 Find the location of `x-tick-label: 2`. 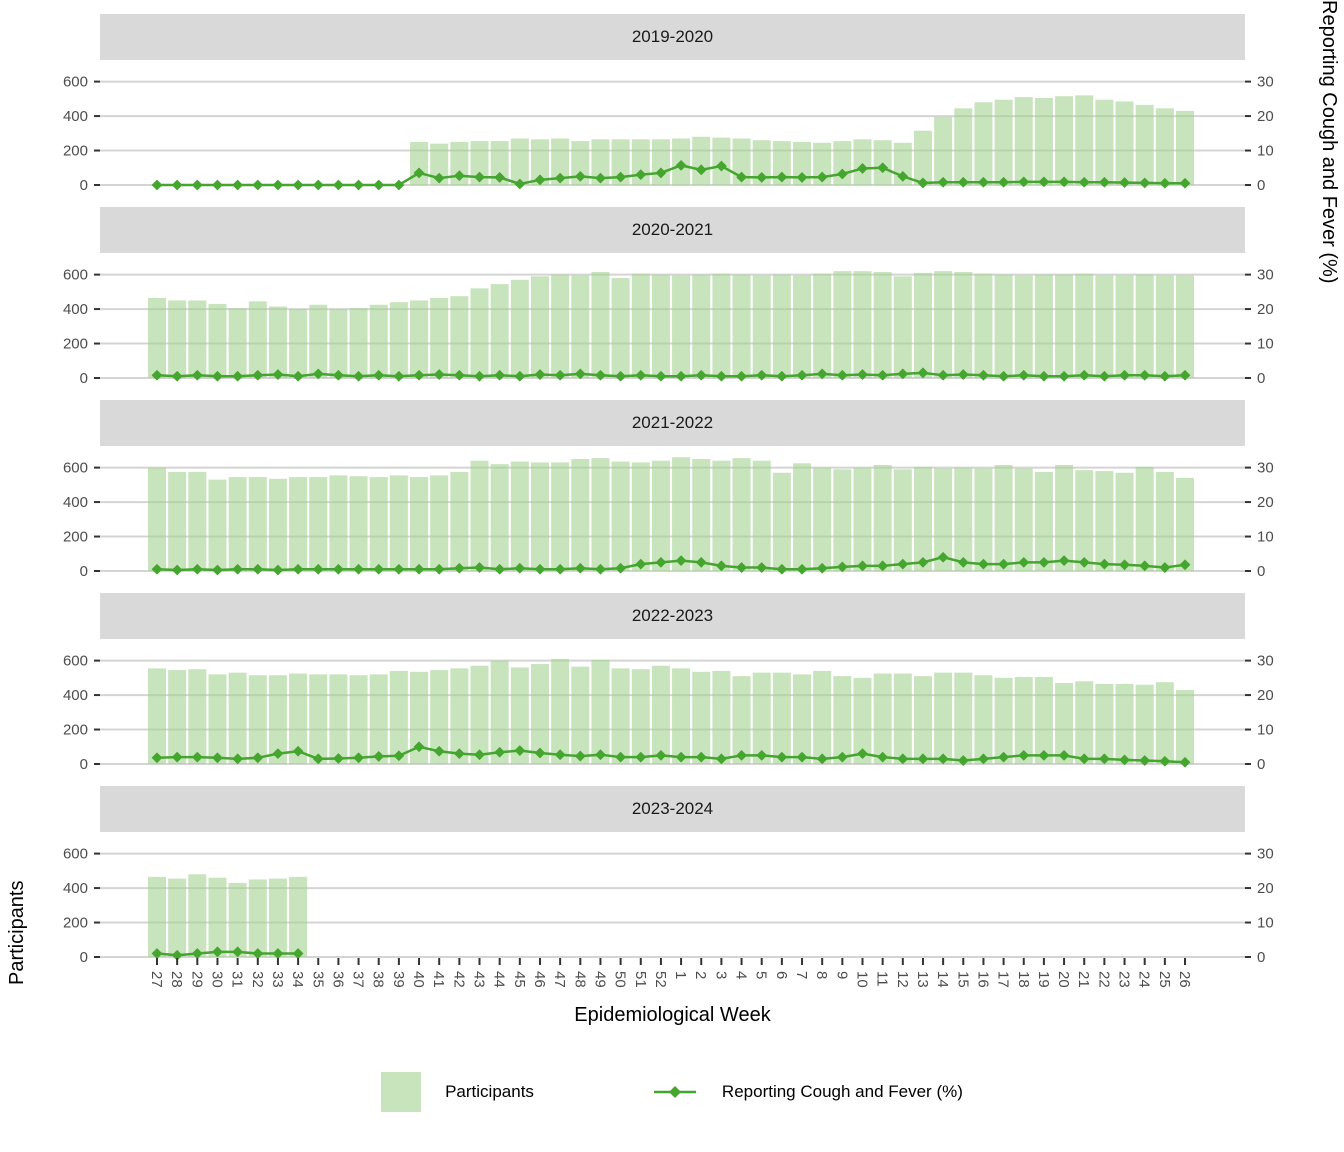

x-tick-label: 2 is located at coordinates (700, 975).